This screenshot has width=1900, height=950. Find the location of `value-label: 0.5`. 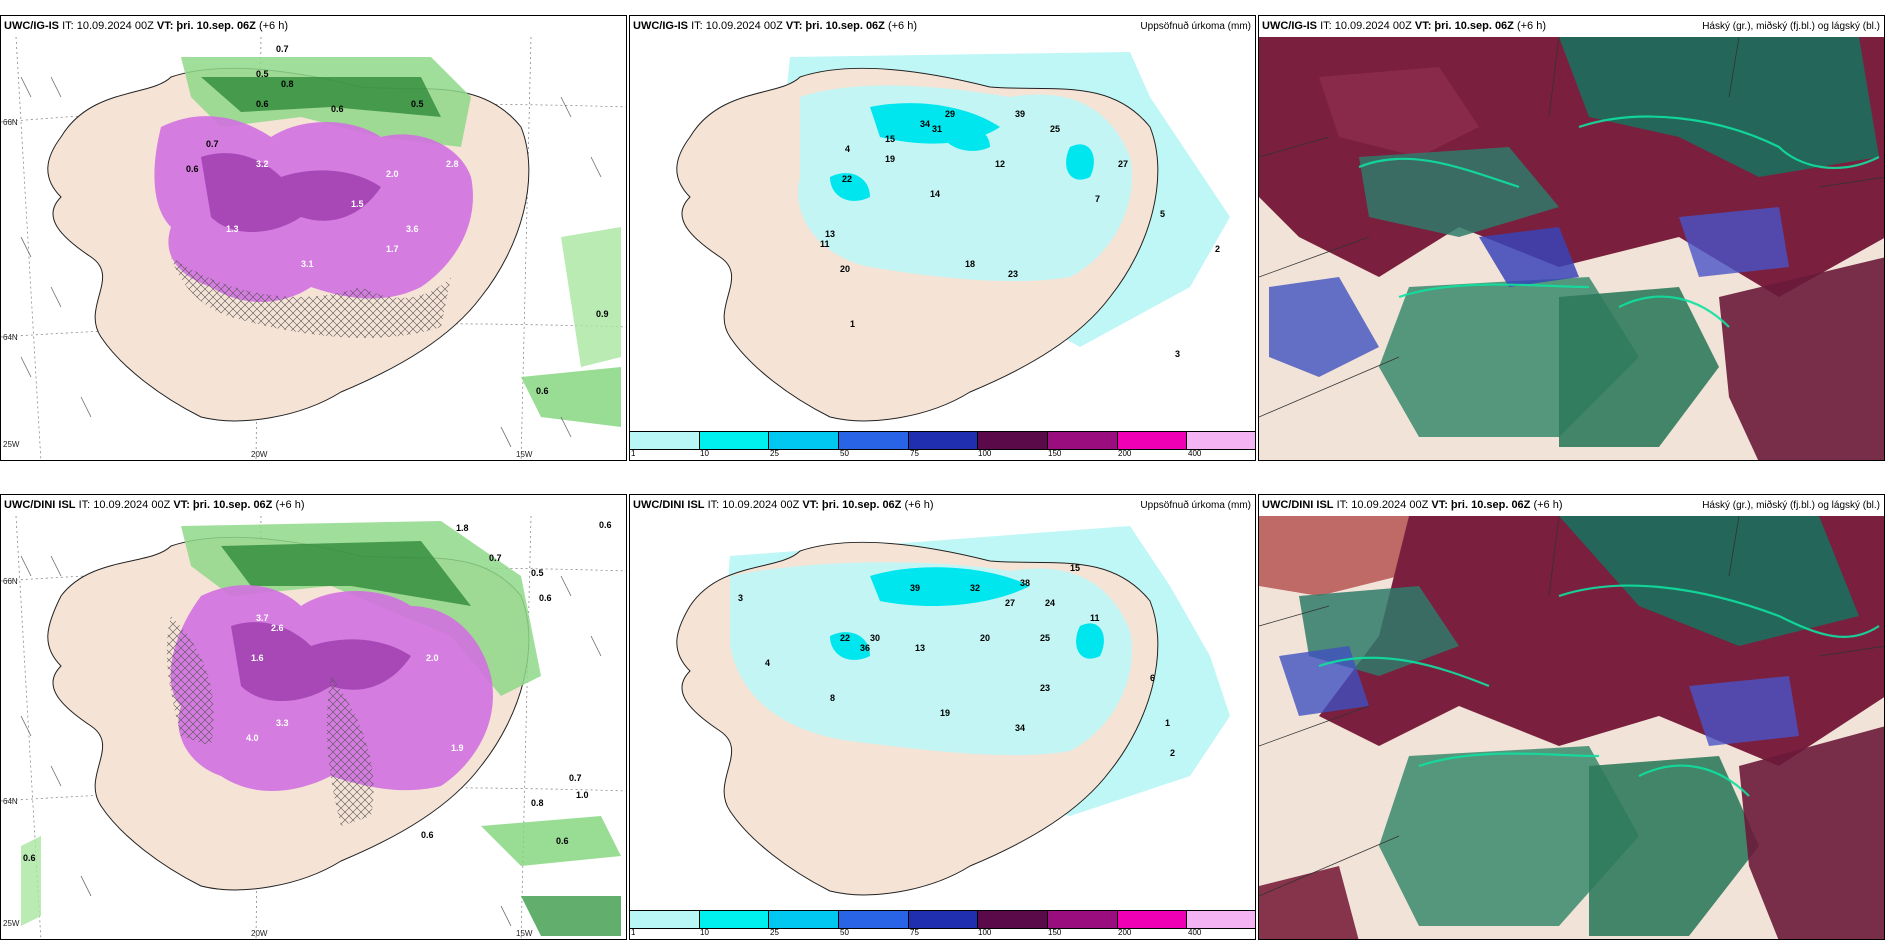

value-label: 0.5 is located at coordinates (537, 573).